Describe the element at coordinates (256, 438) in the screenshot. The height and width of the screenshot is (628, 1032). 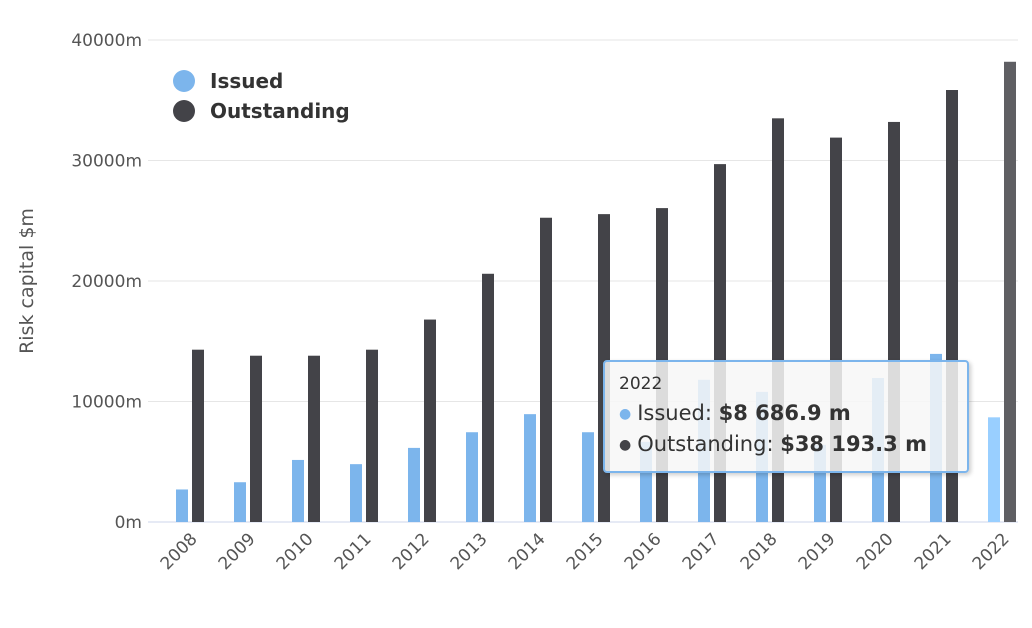
I see `bar-outstanding-2009` at that location.